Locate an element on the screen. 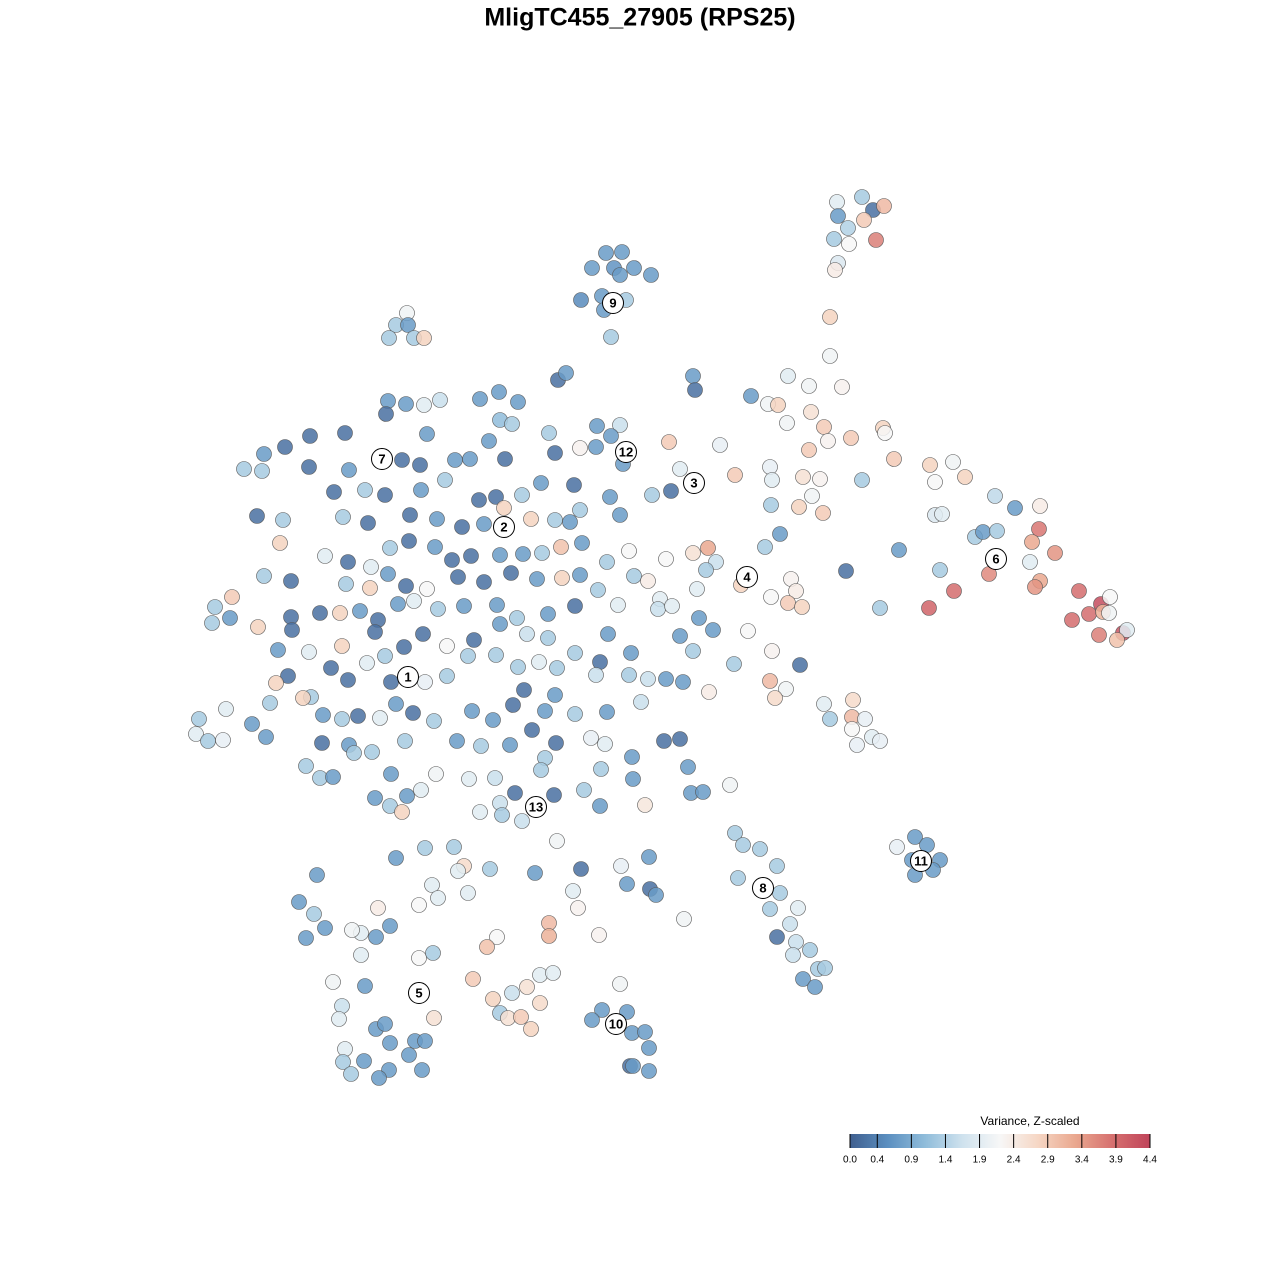 The width and height of the screenshot is (1280, 1280). cluster-label: 2 is located at coordinates (503, 526).